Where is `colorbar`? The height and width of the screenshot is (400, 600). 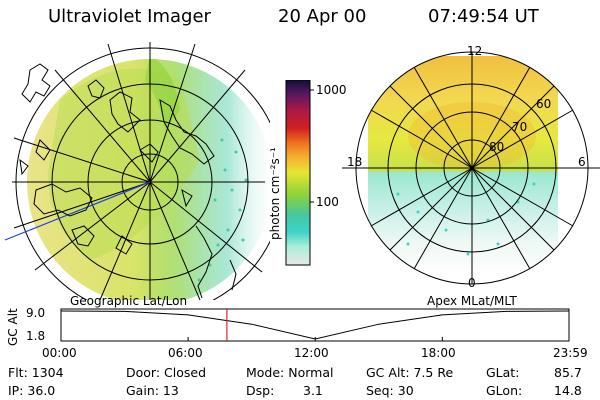
colorbar is located at coordinates (299, 173).